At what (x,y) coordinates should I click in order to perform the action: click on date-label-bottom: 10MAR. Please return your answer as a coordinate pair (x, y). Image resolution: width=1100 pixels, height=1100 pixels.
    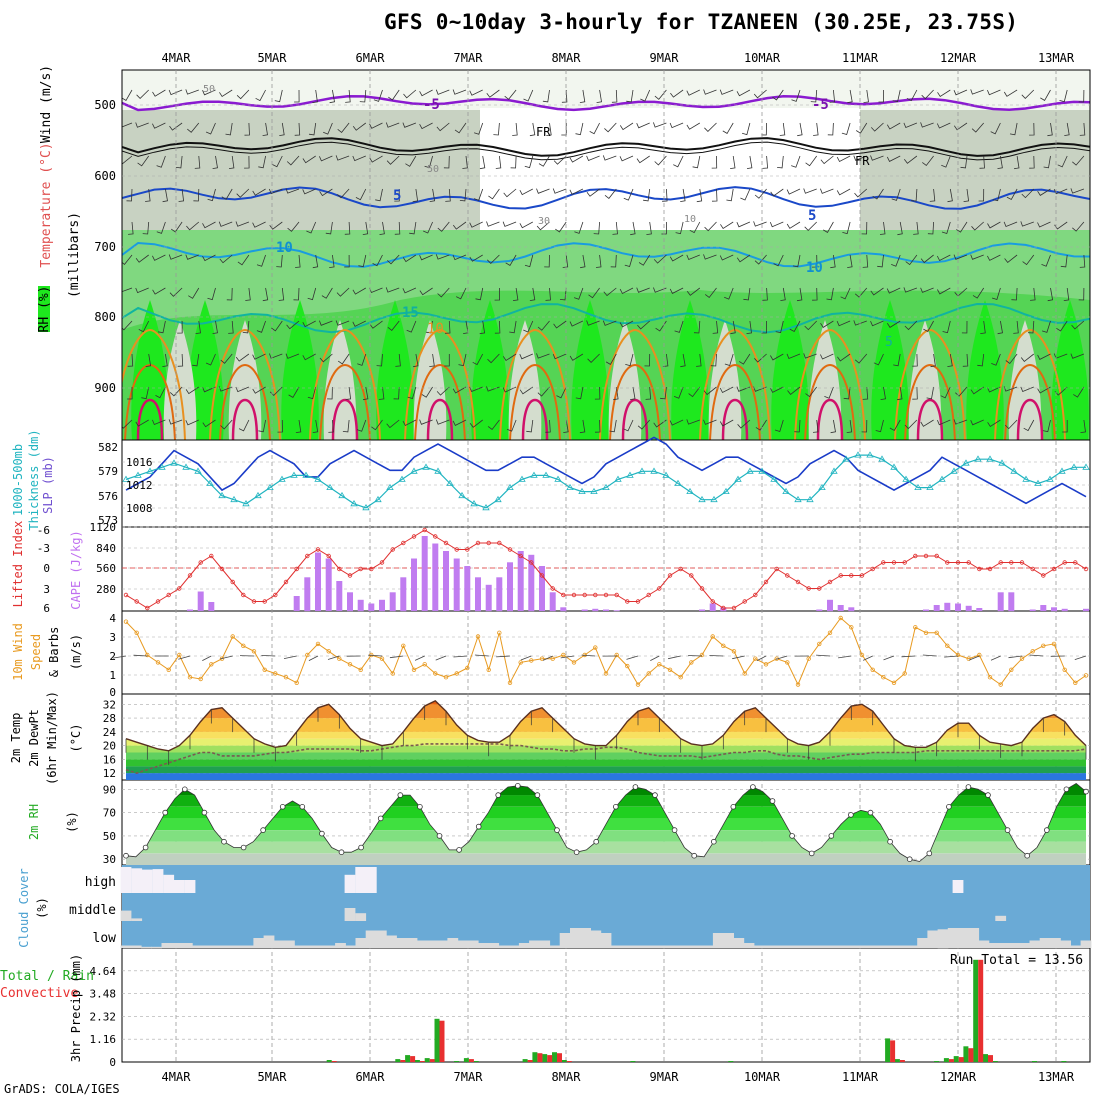
    Looking at the image, I should click on (762, 1077).